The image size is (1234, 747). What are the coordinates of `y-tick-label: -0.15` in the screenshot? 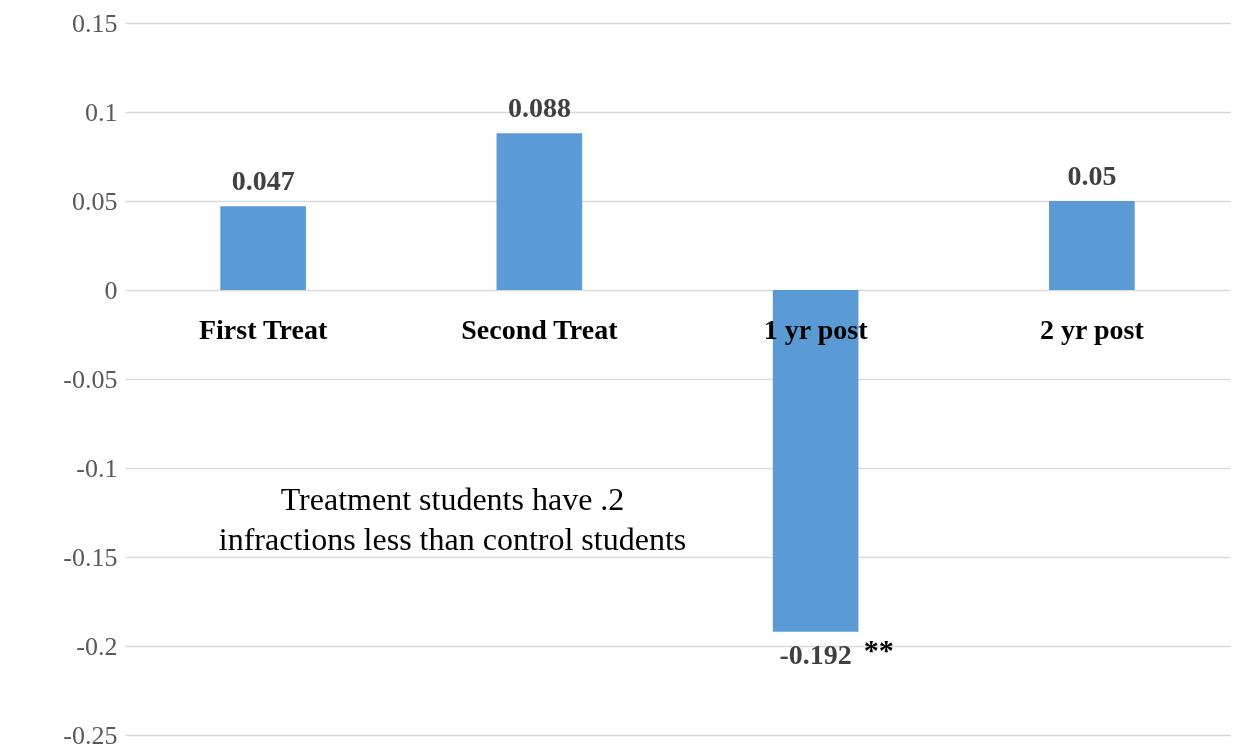 It's located at (90, 557).